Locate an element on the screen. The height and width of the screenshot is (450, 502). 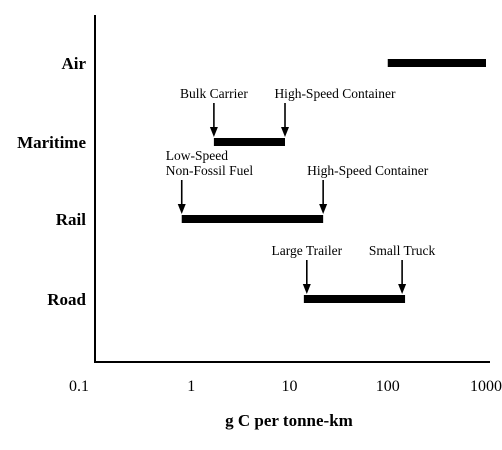
x-tick-label: 100 is located at coordinates (388, 386).